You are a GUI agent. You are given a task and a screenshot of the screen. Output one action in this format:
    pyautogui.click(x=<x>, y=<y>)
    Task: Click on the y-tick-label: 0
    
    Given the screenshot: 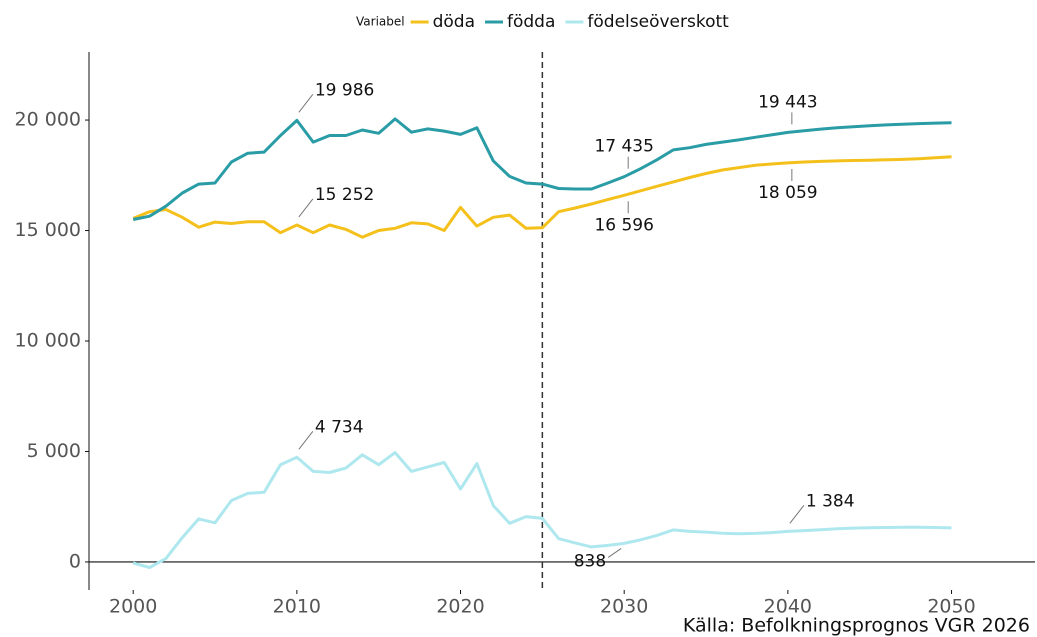 What is the action you would take?
    pyautogui.click(x=75, y=561)
    